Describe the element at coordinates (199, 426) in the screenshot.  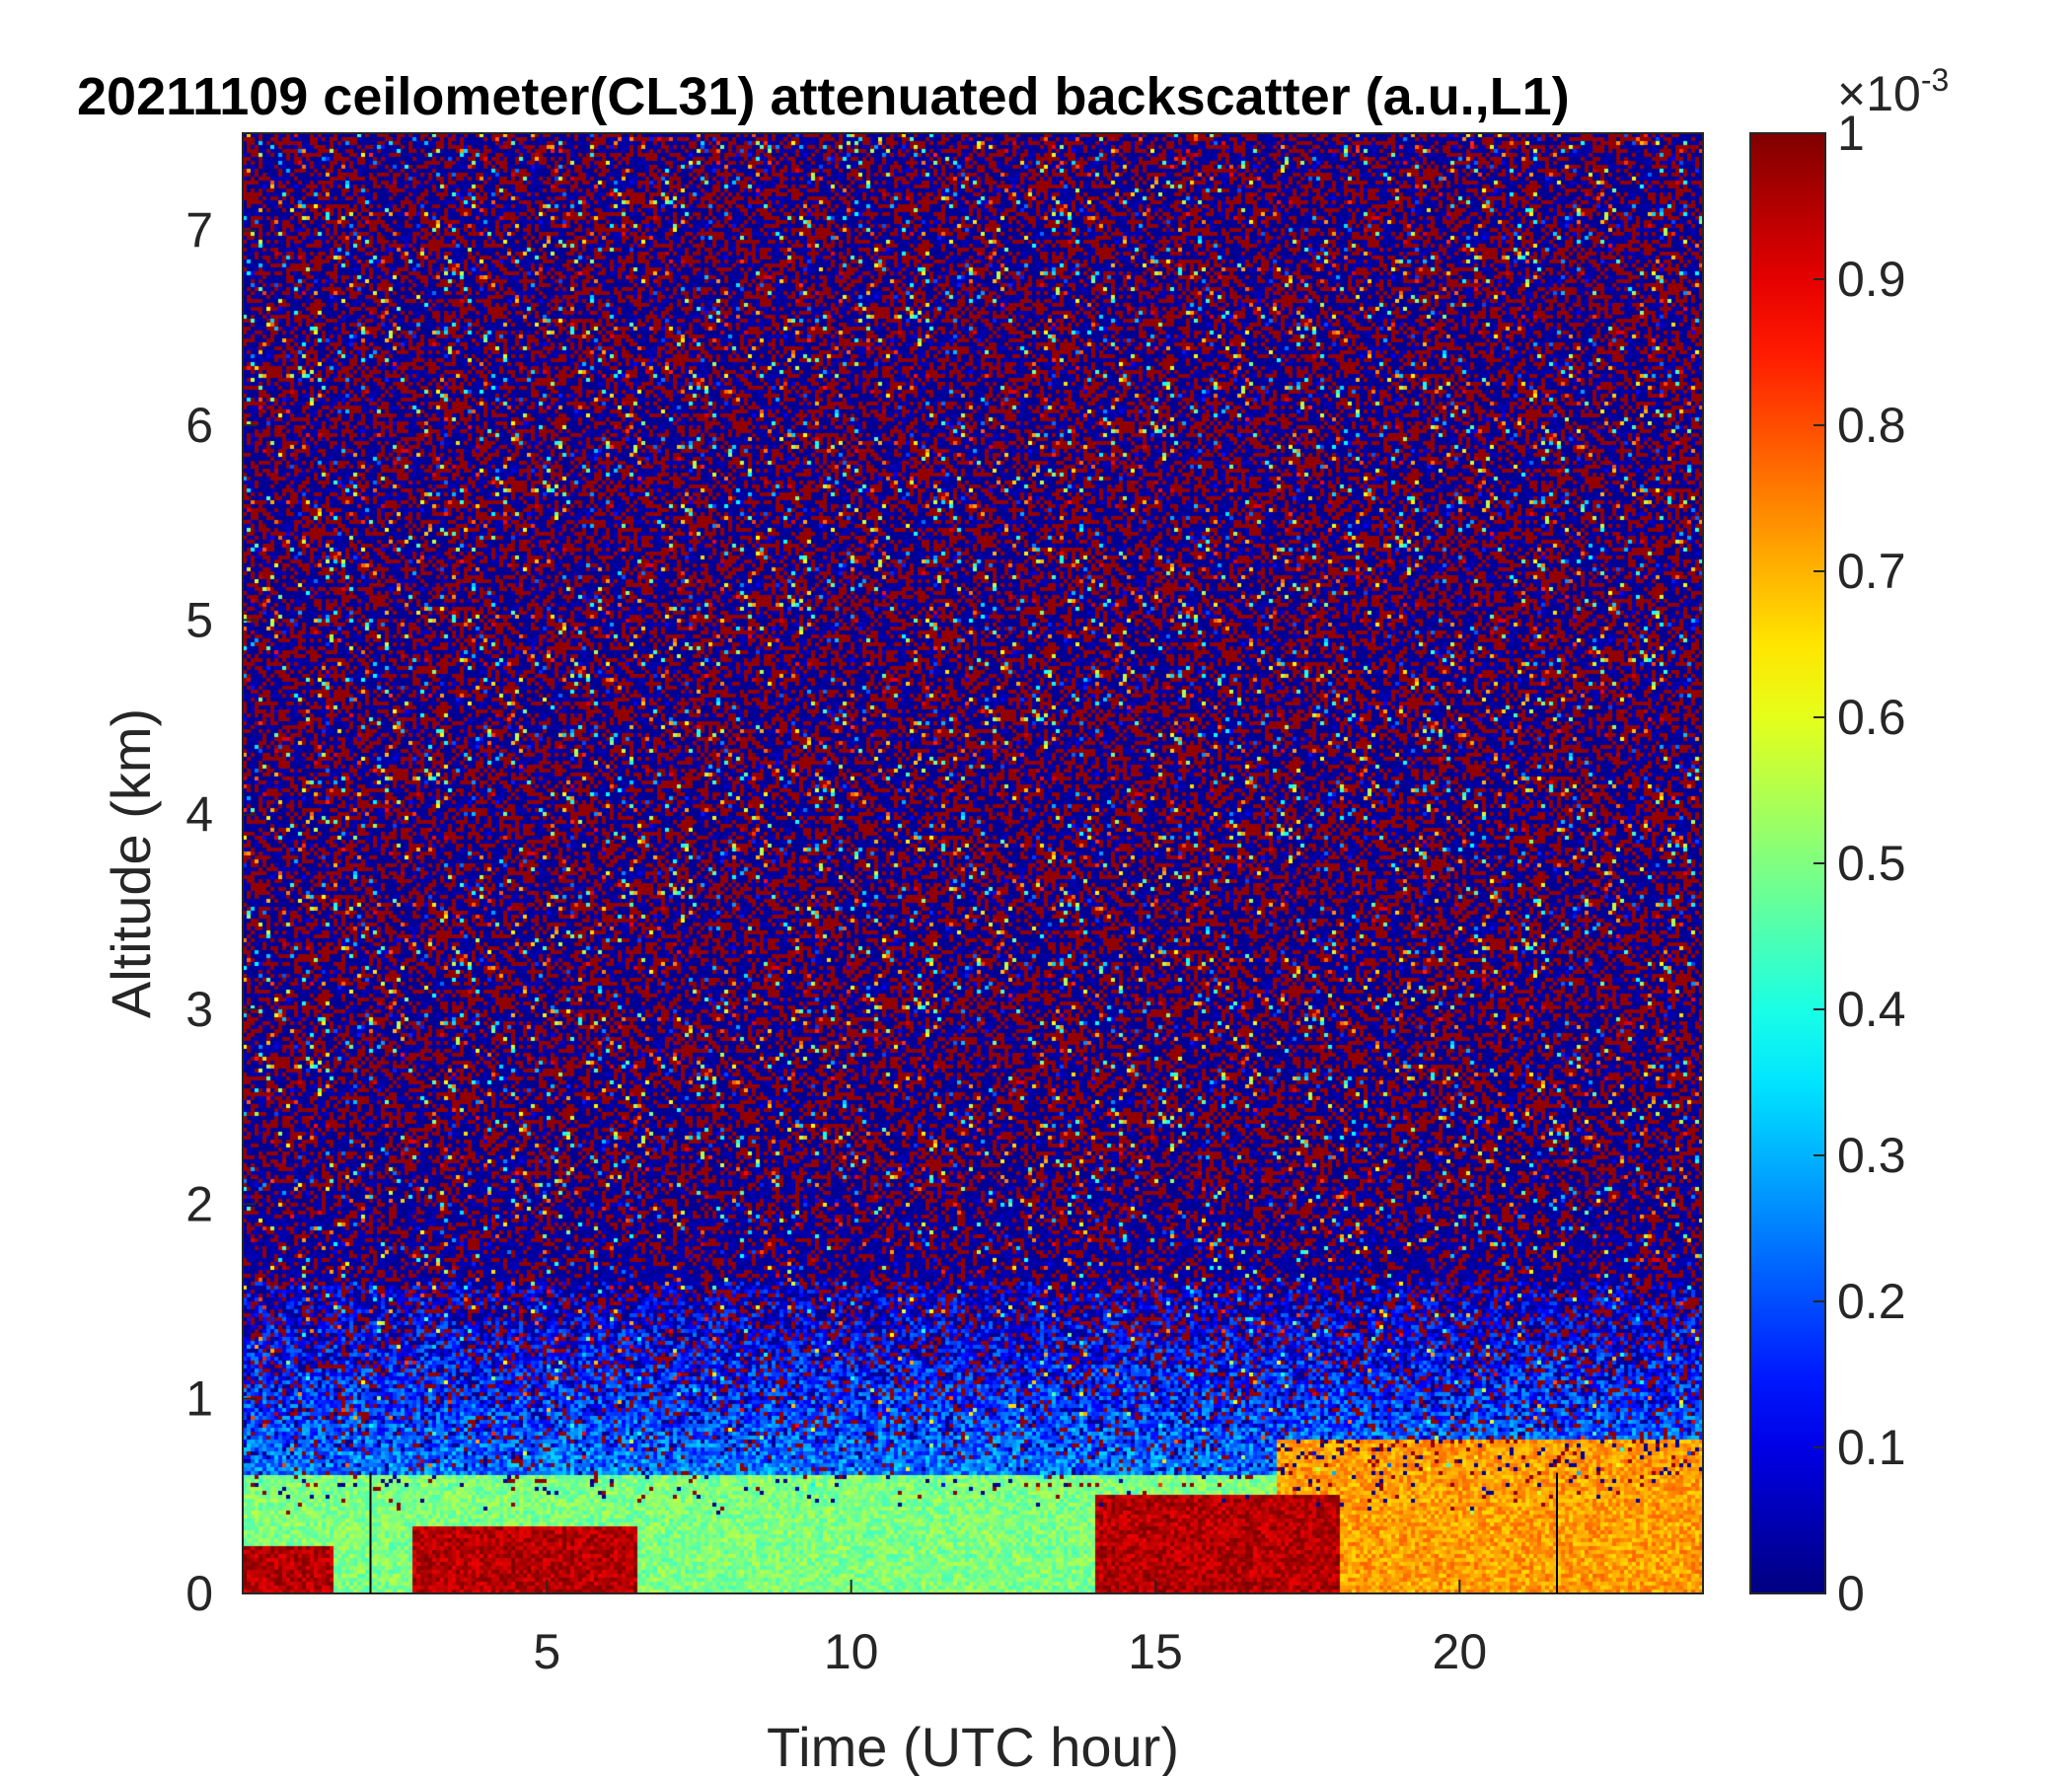
I see `y-tick-label: 6` at that location.